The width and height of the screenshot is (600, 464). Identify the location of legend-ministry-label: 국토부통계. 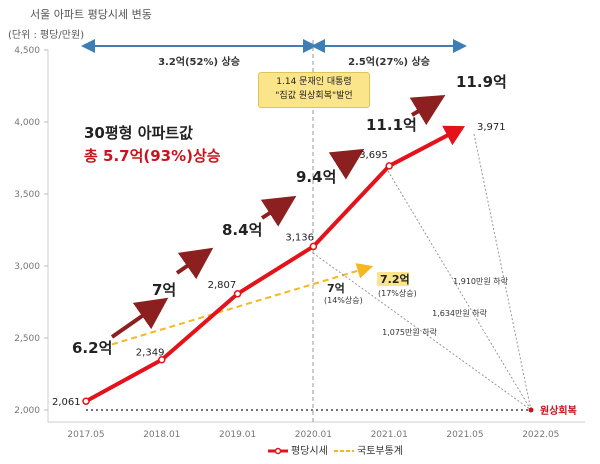
(380, 451).